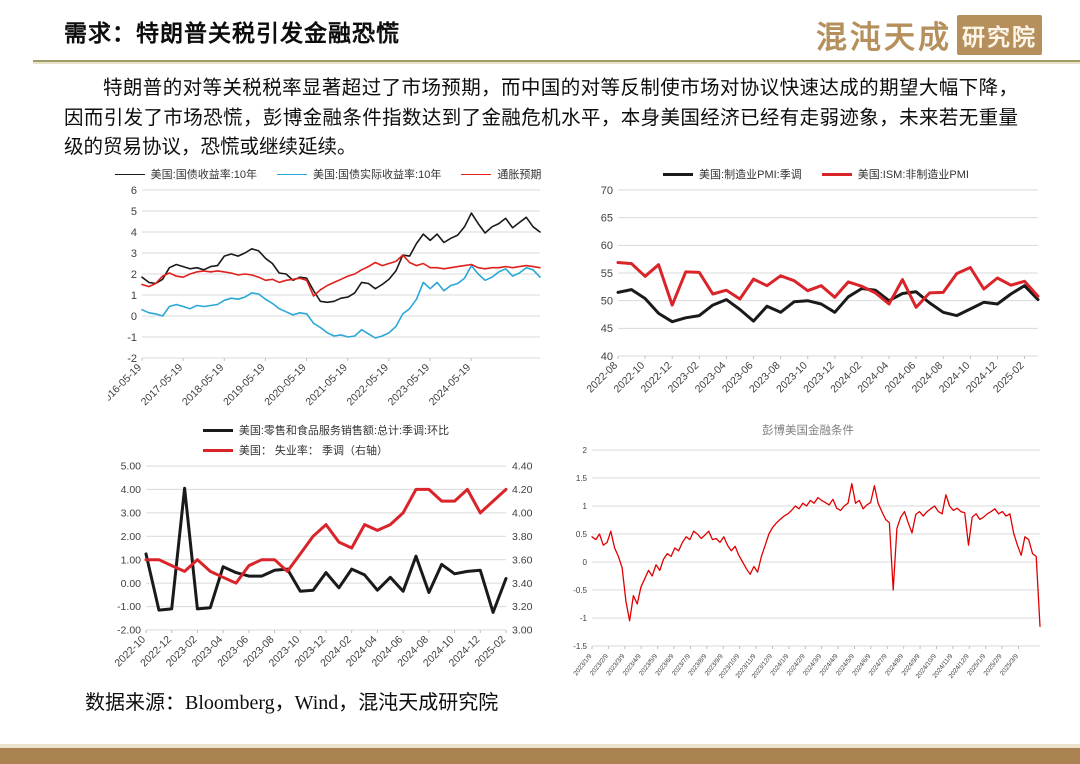  Describe the element at coordinates (285, 385) in the screenshot. I see `svg-text: 2020-05-19` at that location.